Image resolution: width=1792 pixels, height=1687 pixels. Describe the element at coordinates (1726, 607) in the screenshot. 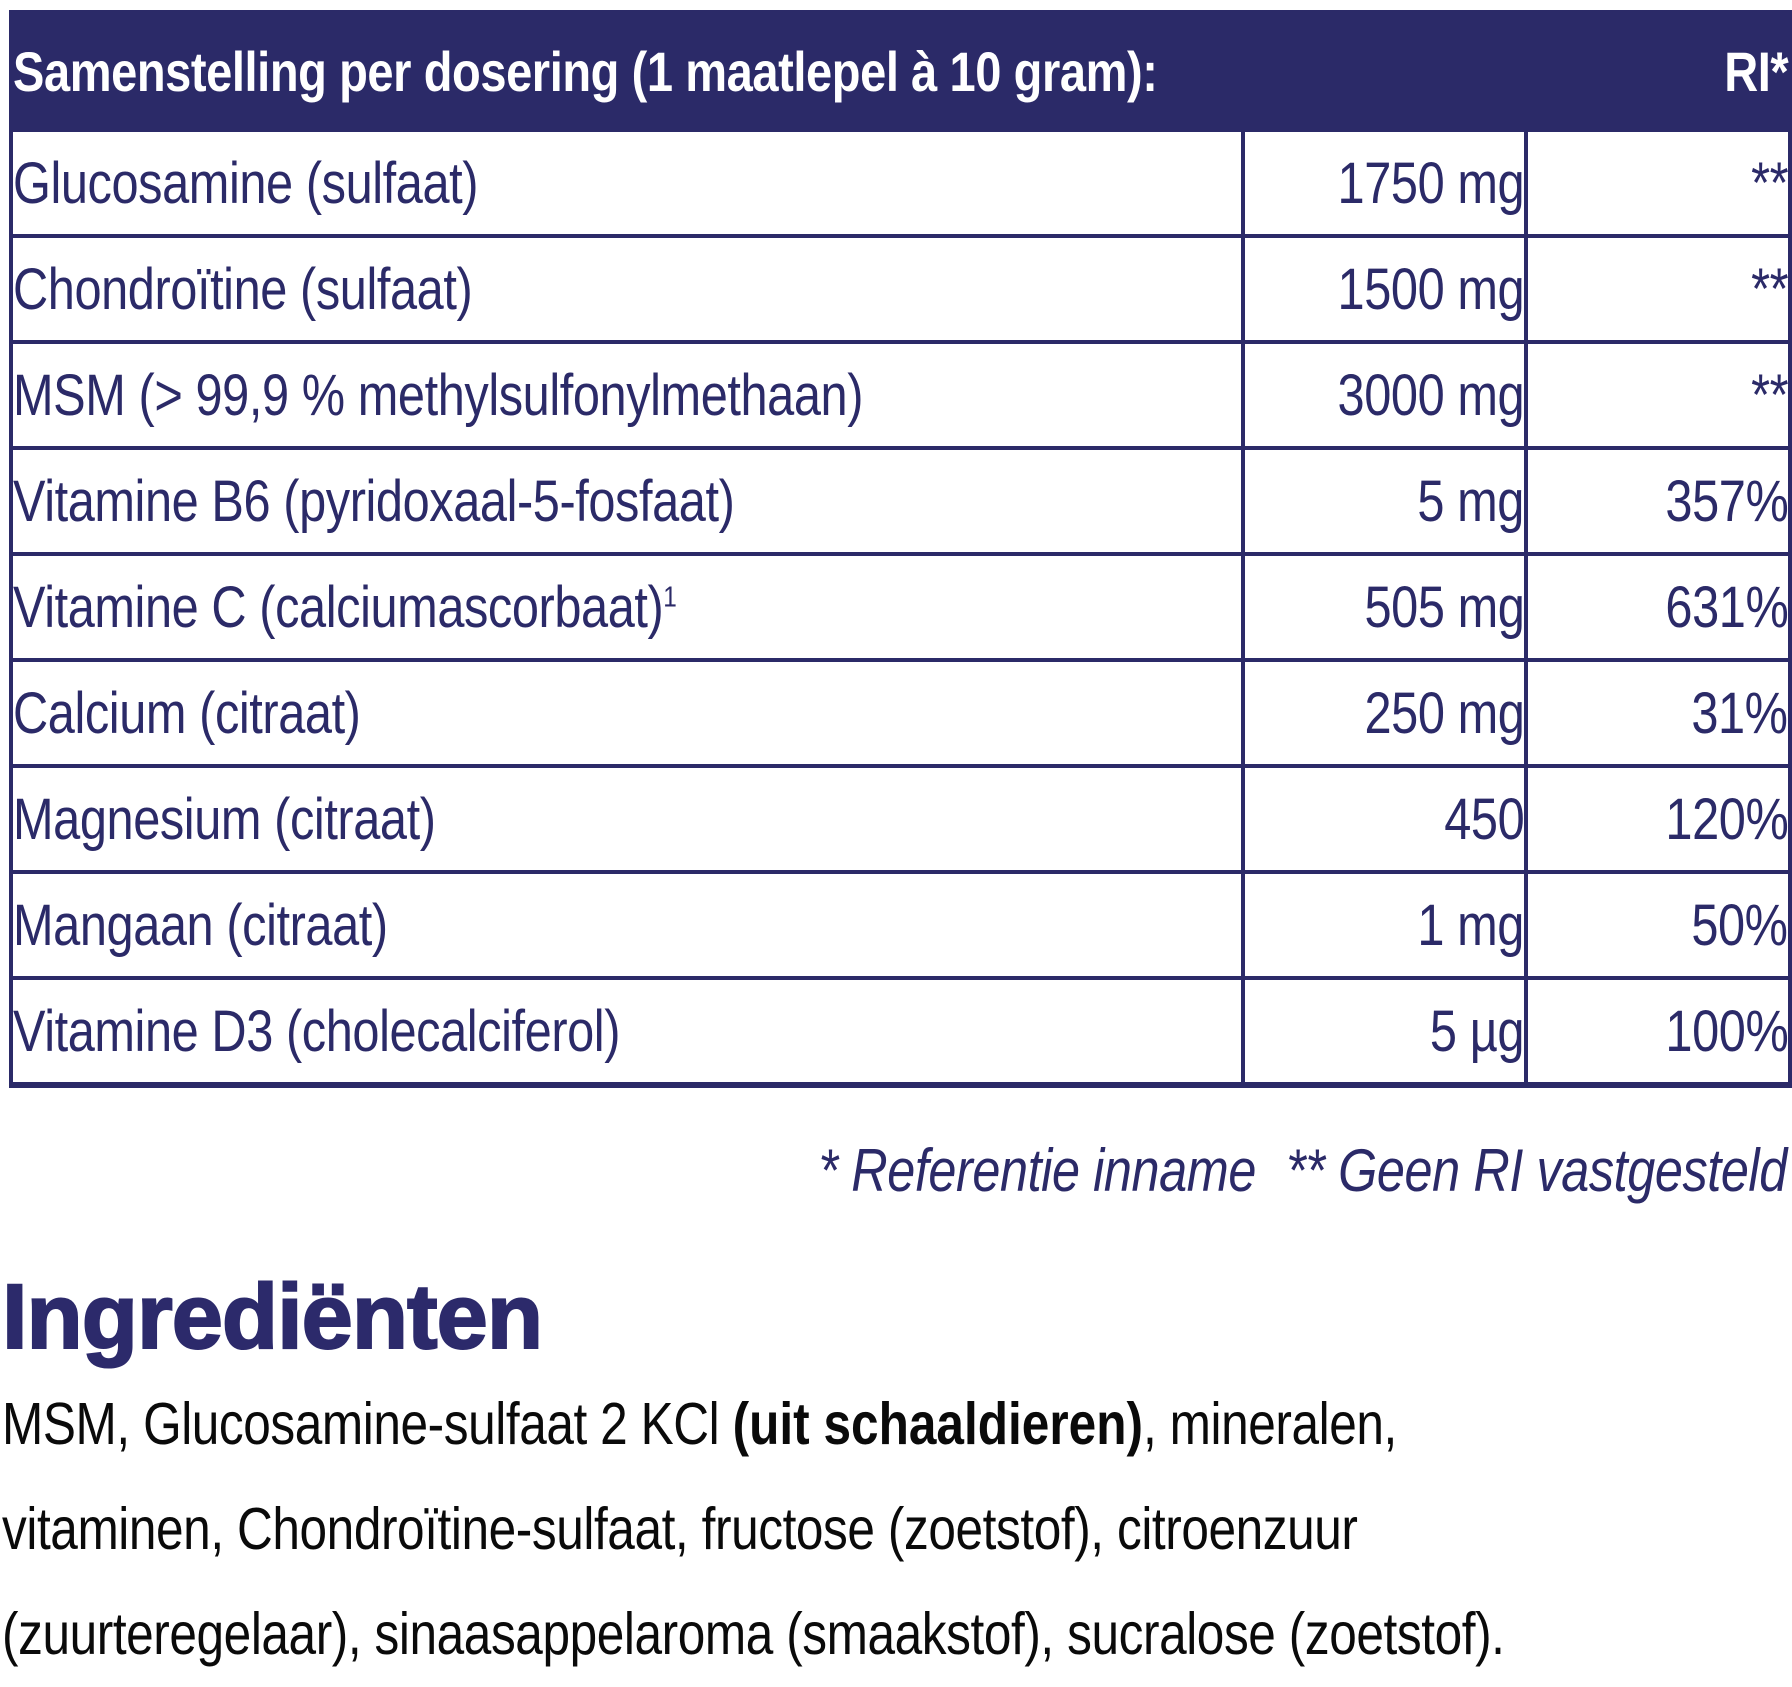

I see `ingredient-ri: 631%` at that location.